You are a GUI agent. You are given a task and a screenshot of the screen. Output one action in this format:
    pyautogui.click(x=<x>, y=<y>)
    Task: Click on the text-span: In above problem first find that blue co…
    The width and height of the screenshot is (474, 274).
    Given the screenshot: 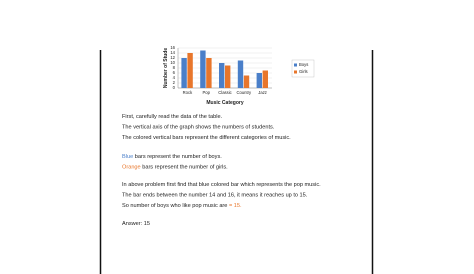 What is the action you would take?
    pyautogui.click(x=221, y=185)
    